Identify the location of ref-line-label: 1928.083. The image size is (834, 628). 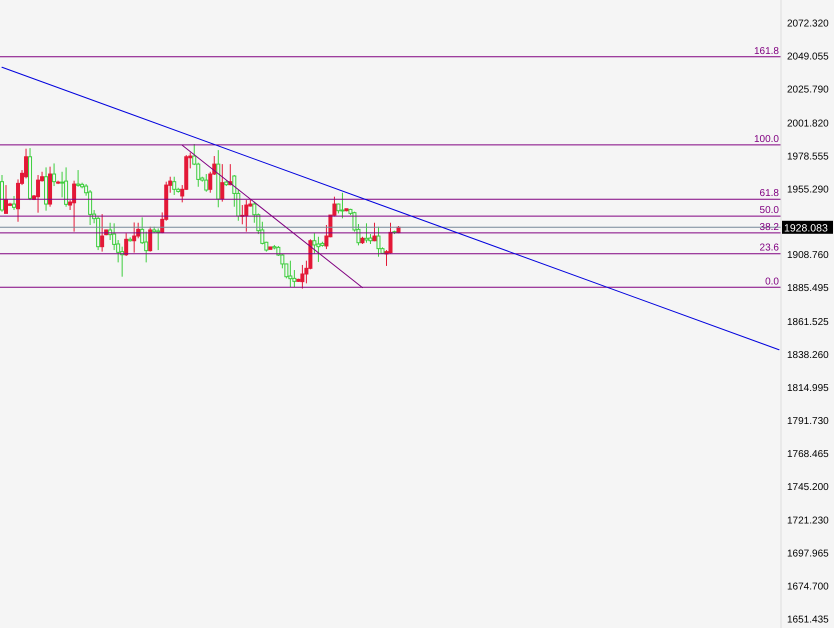
(806, 228).